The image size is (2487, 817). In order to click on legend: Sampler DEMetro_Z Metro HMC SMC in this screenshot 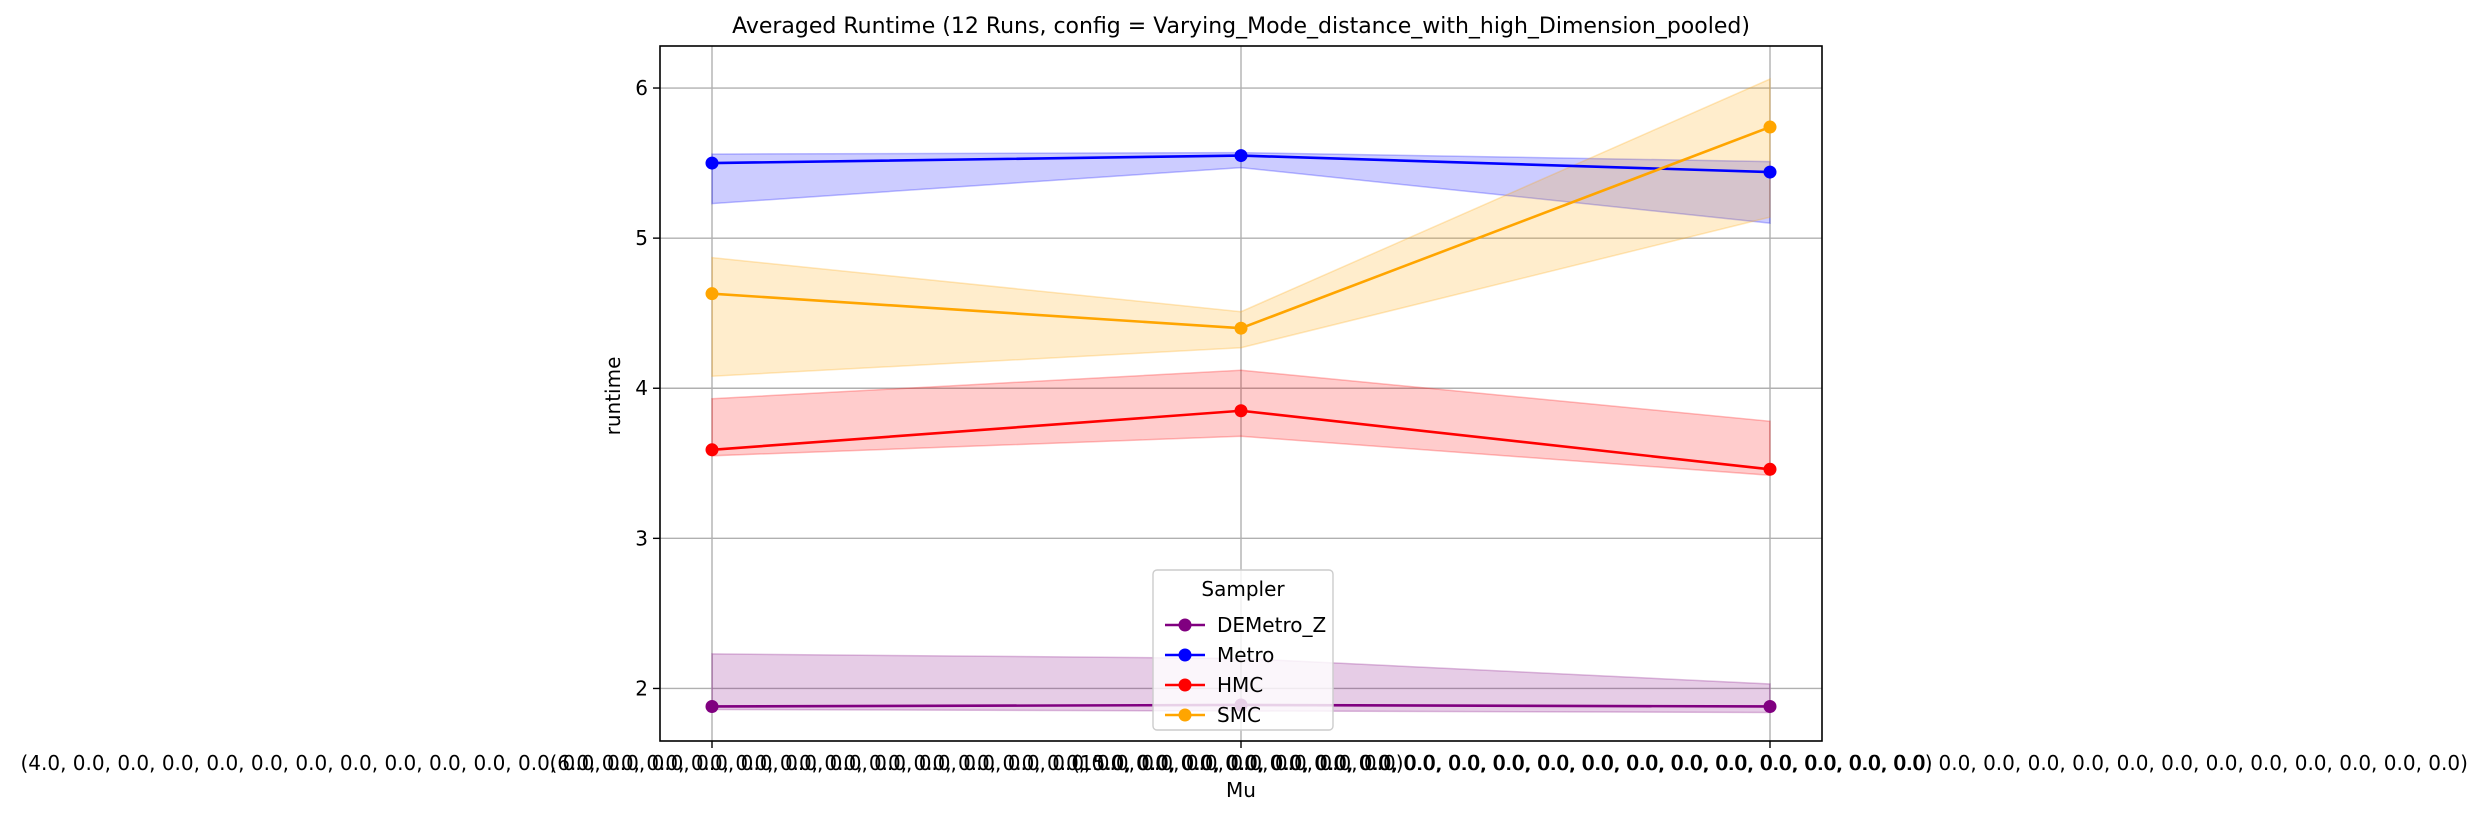, I will do `click(1243, 650)`.